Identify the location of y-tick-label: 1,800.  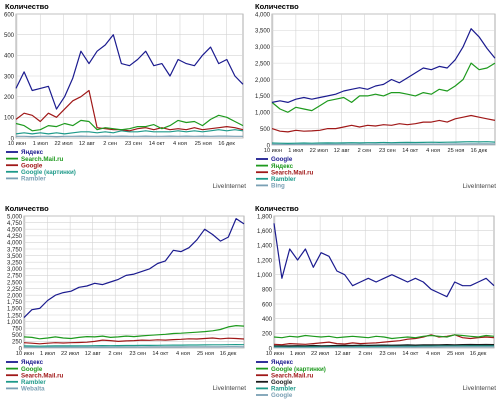
(265, 217).